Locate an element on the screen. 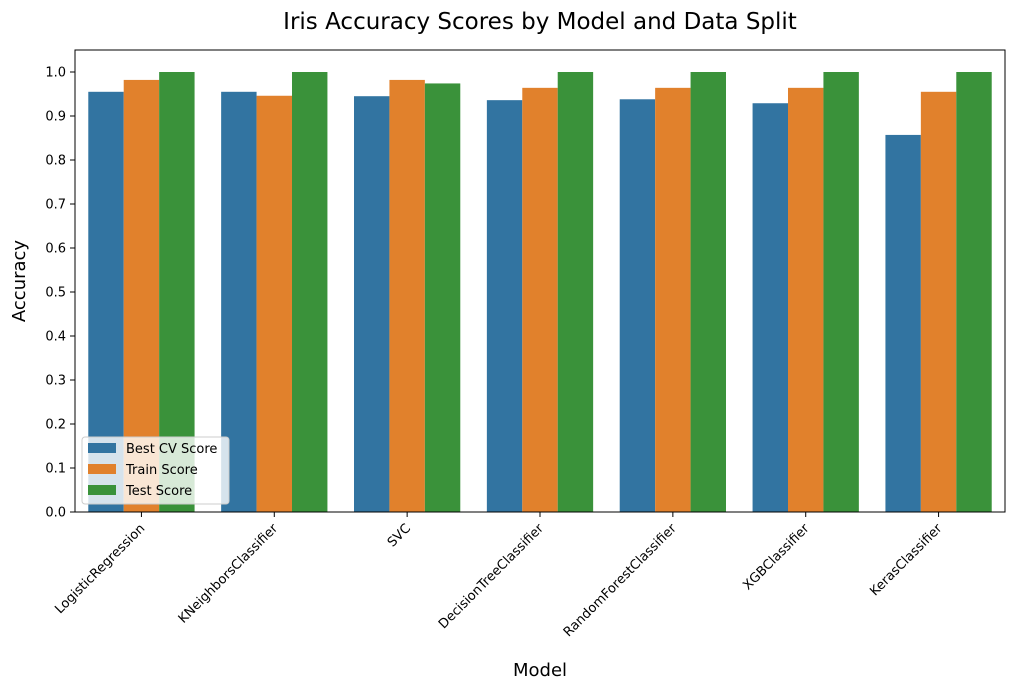 This screenshot has height=690, width=1014. bar-best-cv-score-randomforestclassifier is located at coordinates (637, 305).